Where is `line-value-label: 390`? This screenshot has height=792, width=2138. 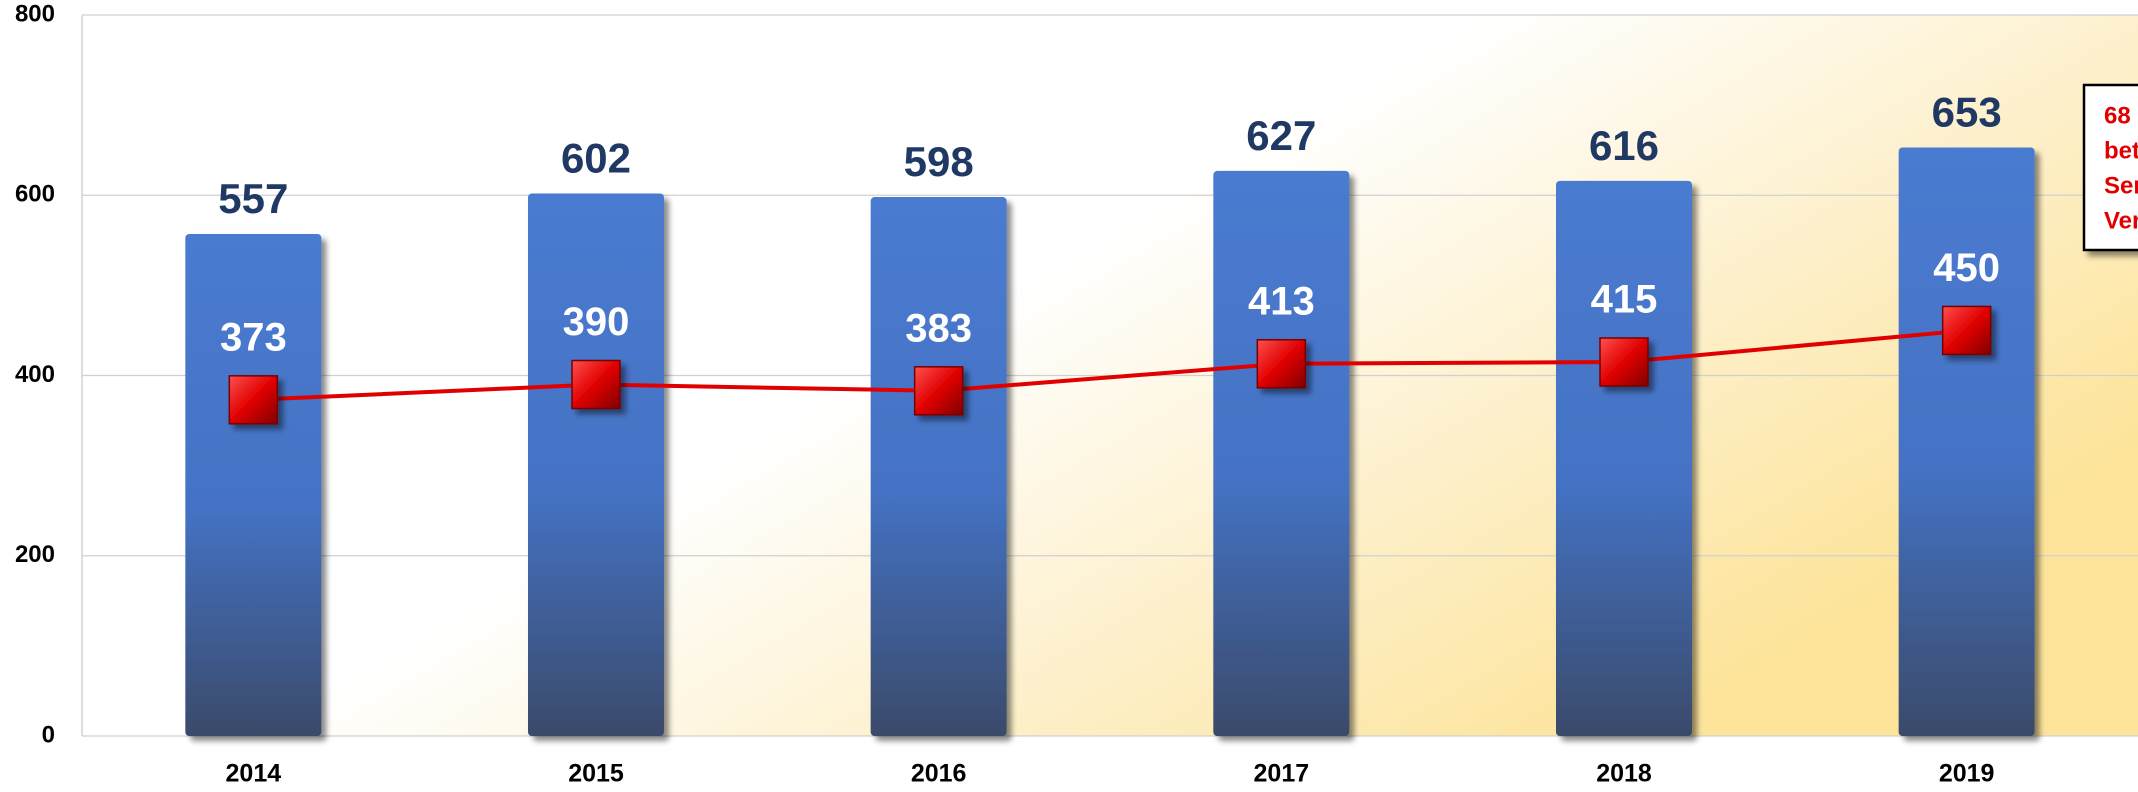 line-value-label: 390 is located at coordinates (596, 322).